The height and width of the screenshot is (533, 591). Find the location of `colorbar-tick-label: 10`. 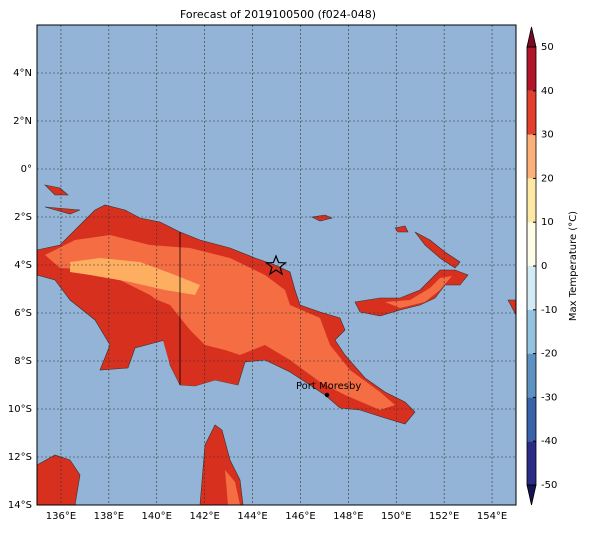

colorbar-tick-label: 10 is located at coordinates (547, 222).